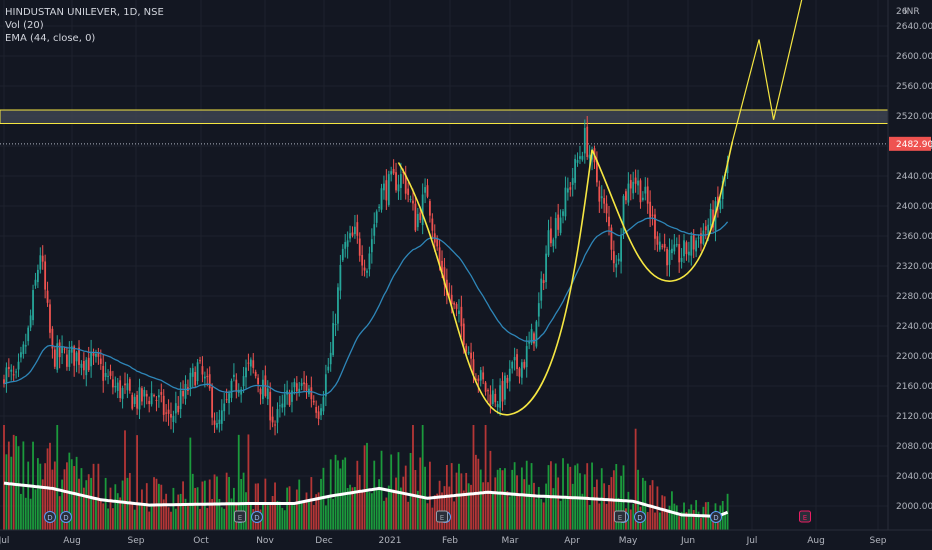 The width and height of the screenshot is (932, 550). What do you see at coordinates (914, 207) in the screenshot?
I see `price-tick-label: 2400.00` at bounding box center [914, 207].